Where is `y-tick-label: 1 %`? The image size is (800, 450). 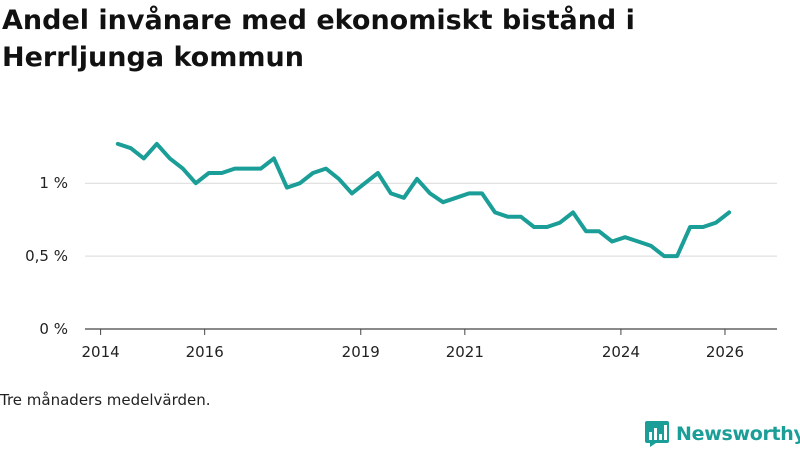 y-tick-label: 1 % is located at coordinates (53, 183).